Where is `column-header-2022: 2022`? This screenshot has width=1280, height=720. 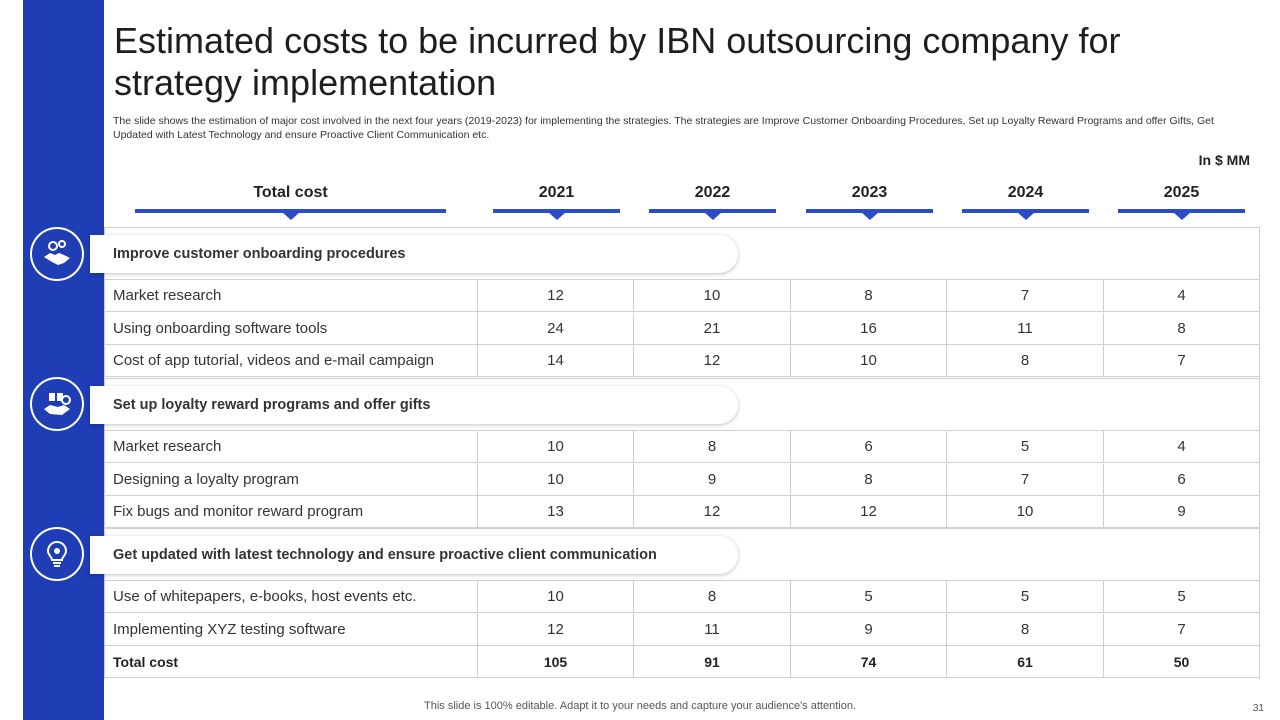
column-header-2022: 2022 is located at coordinates (712, 202).